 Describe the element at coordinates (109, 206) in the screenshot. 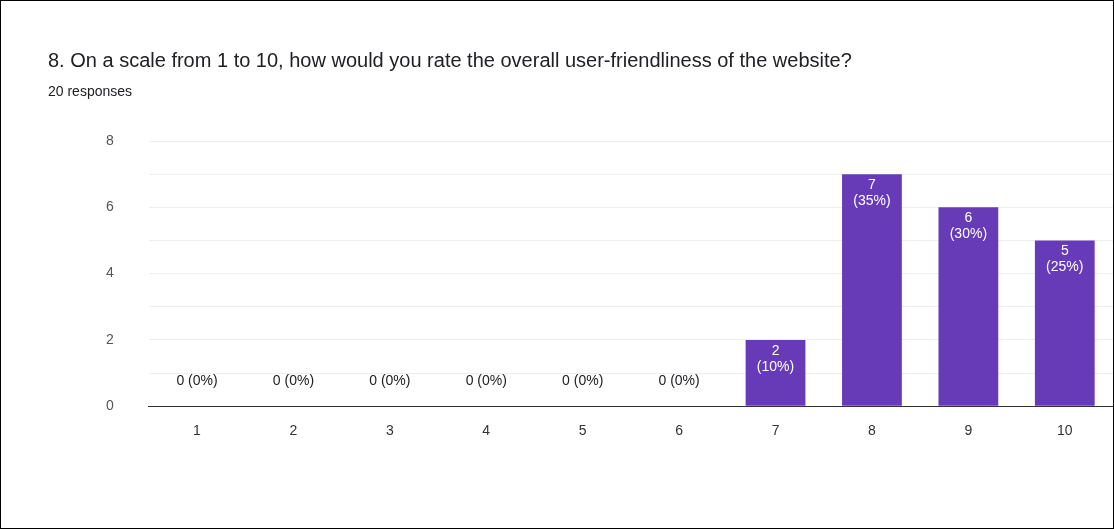

I see `y-tick-label: 6` at that location.